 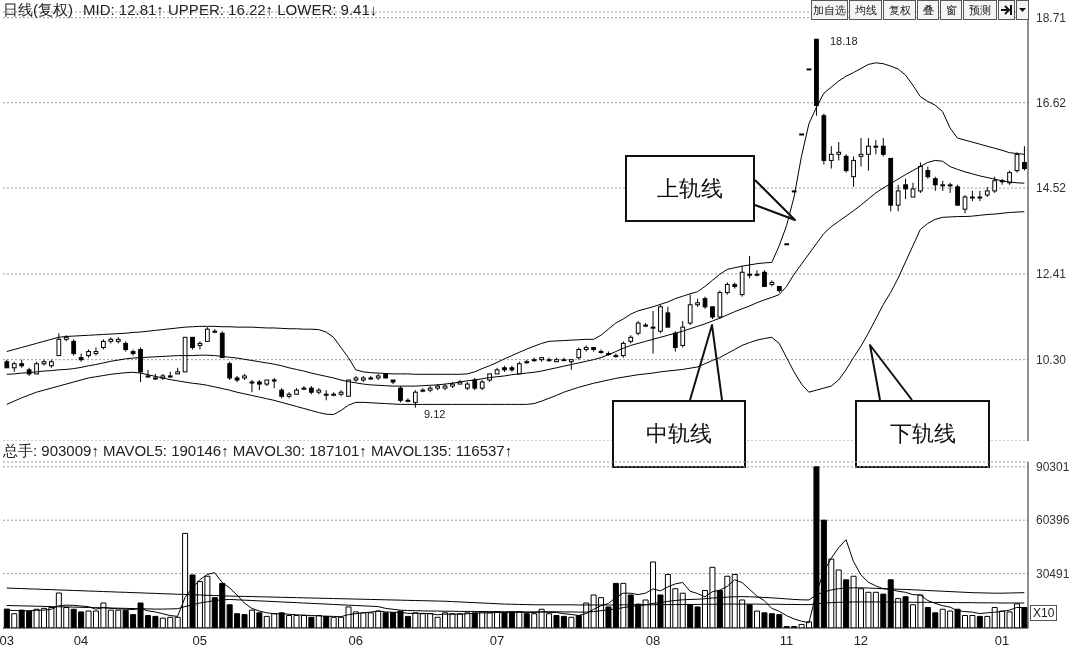 I want to click on x-tick-label: 05, so click(x=200, y=640).